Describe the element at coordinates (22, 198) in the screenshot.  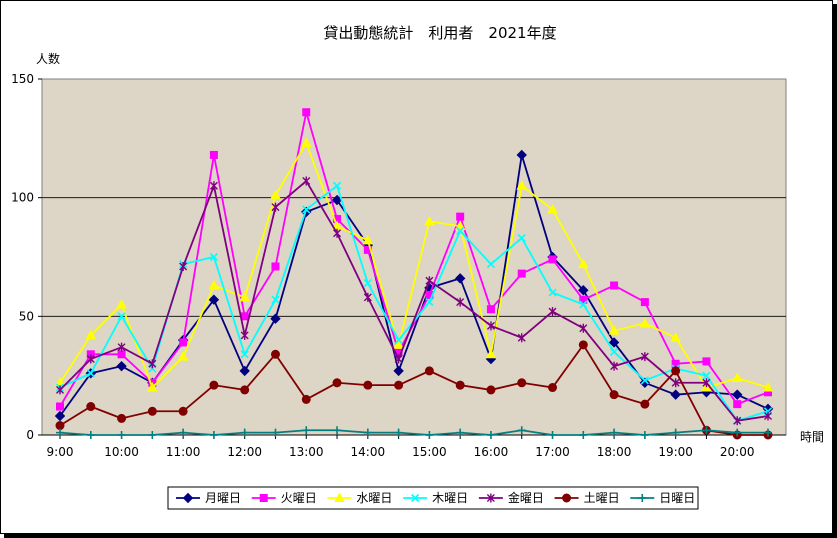
I see `y-tick-label-100: 100` at that location.